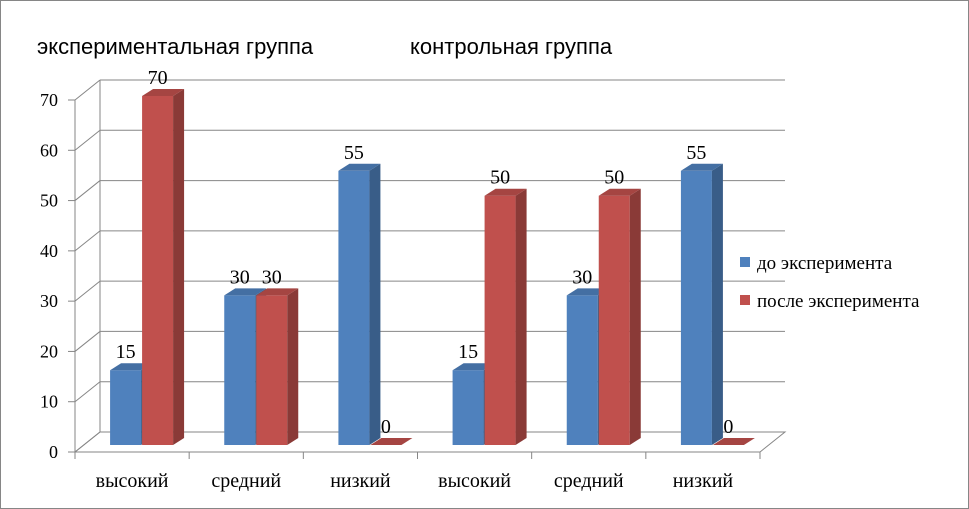  Describe the element at coordinates (49, 201) in the screenshot. I see `y-tick-label: 50` at that location.